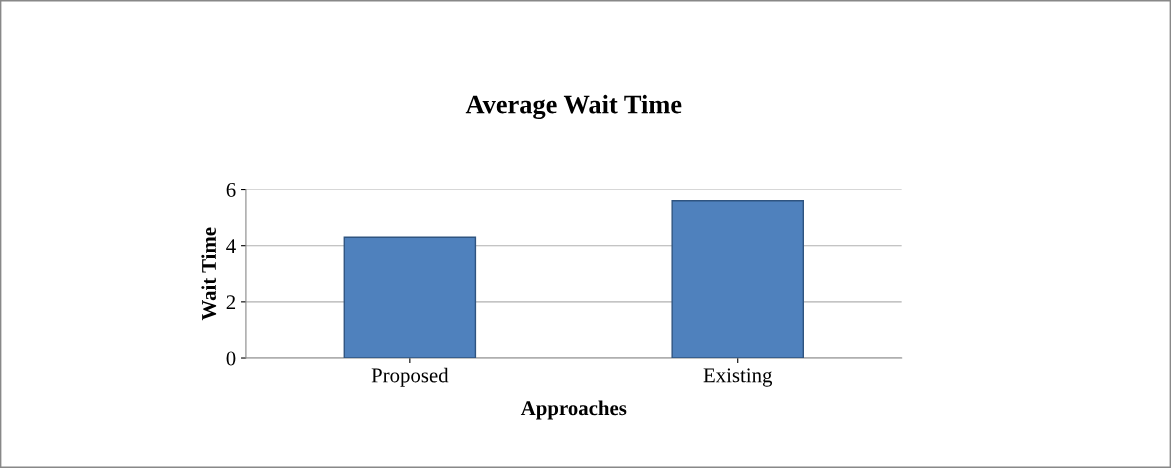  I want to click on y-tick-label: 4, so click(231, 246).